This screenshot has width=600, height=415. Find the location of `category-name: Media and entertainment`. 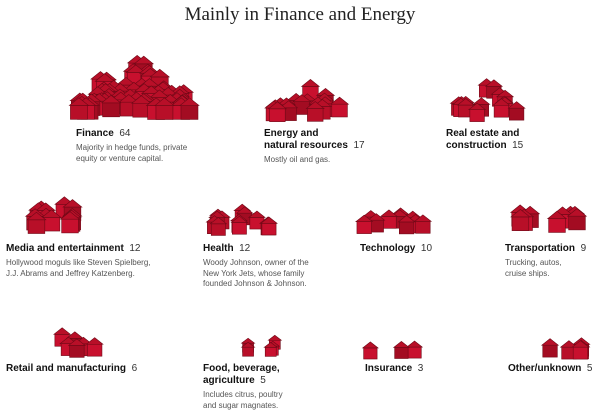

category-name: Media and entertainment is located at coordinates (65, 248).